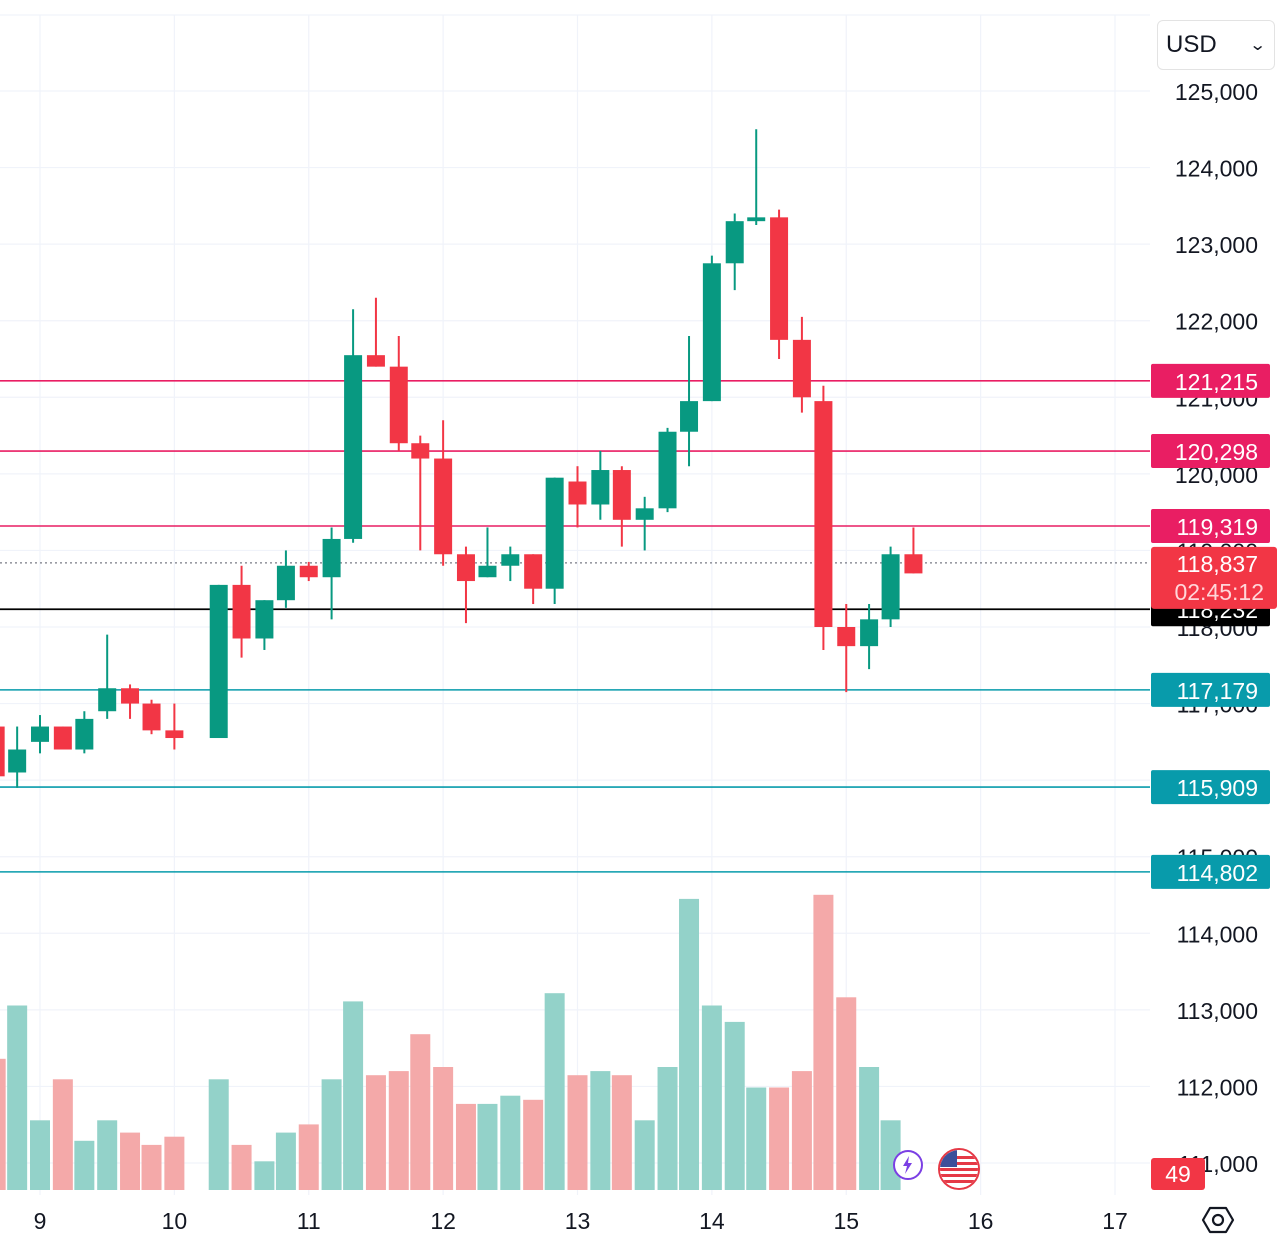 The image size is (1285, 1245). I want to click on lightning-badge-icon, so click(908, 1165).